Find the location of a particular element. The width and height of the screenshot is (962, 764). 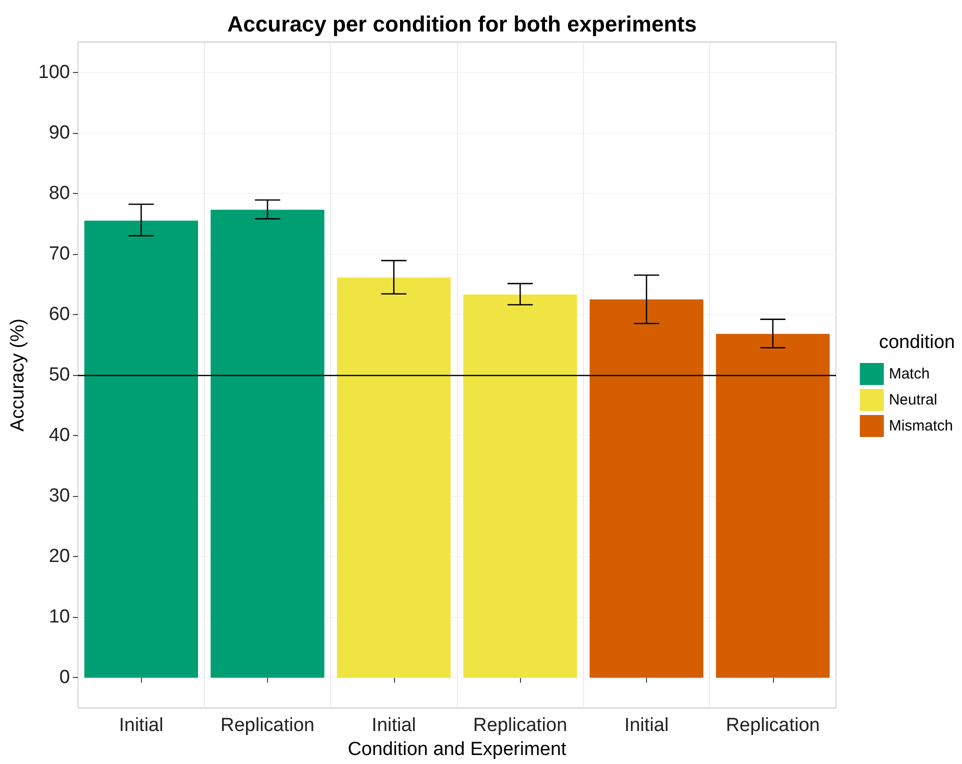

y-tick-label: 20 is located at coordinates (59, 557).